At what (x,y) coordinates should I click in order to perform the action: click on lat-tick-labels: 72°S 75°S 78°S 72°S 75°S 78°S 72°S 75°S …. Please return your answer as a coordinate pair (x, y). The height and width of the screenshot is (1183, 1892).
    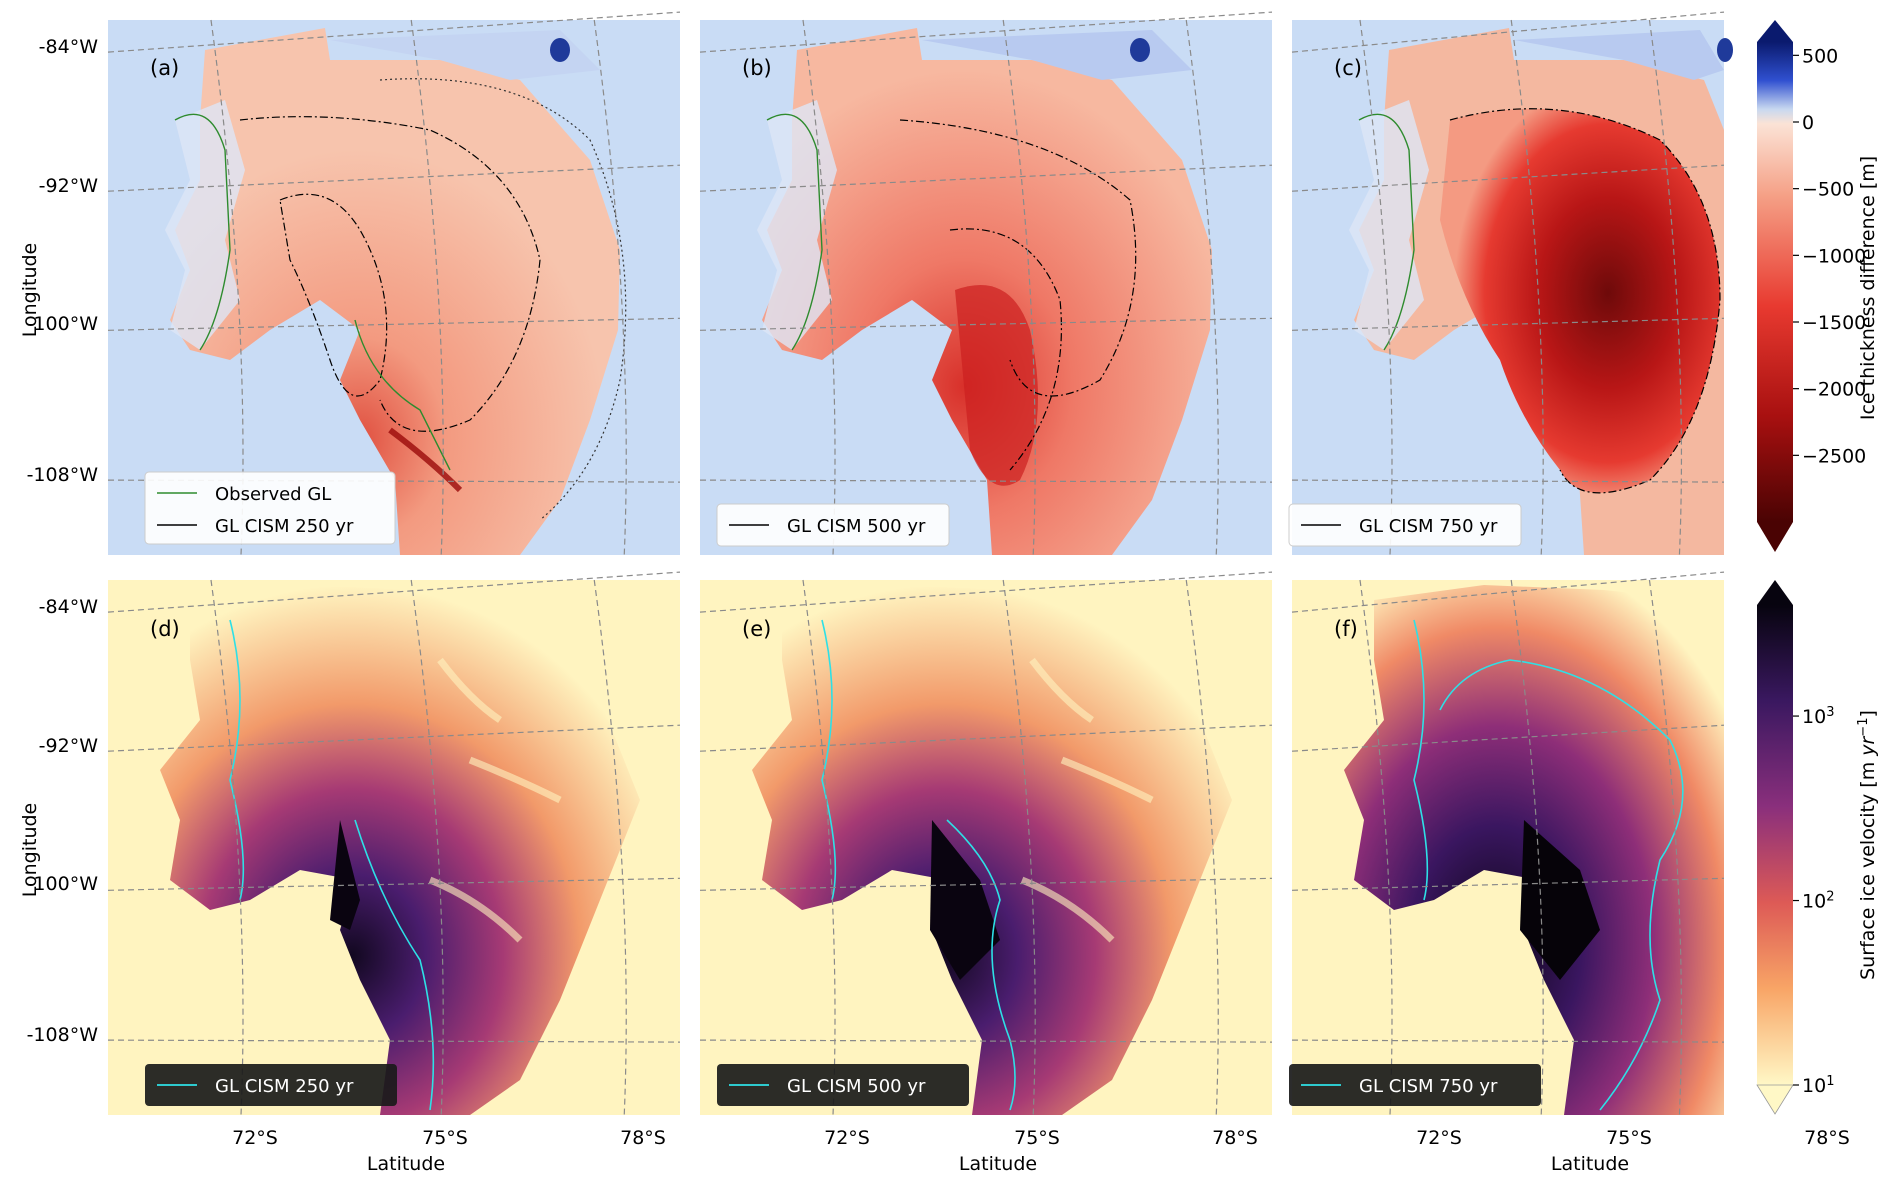
    Looking at the image, I should click on (1041, 1138).